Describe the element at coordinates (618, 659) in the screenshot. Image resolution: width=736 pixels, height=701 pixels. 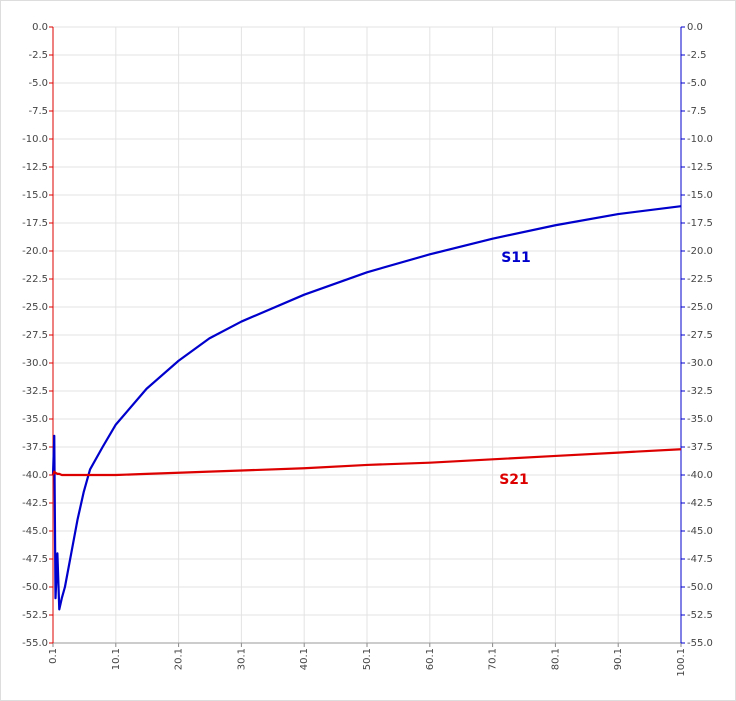
I see `x-tick-label: 90.1` at that location.